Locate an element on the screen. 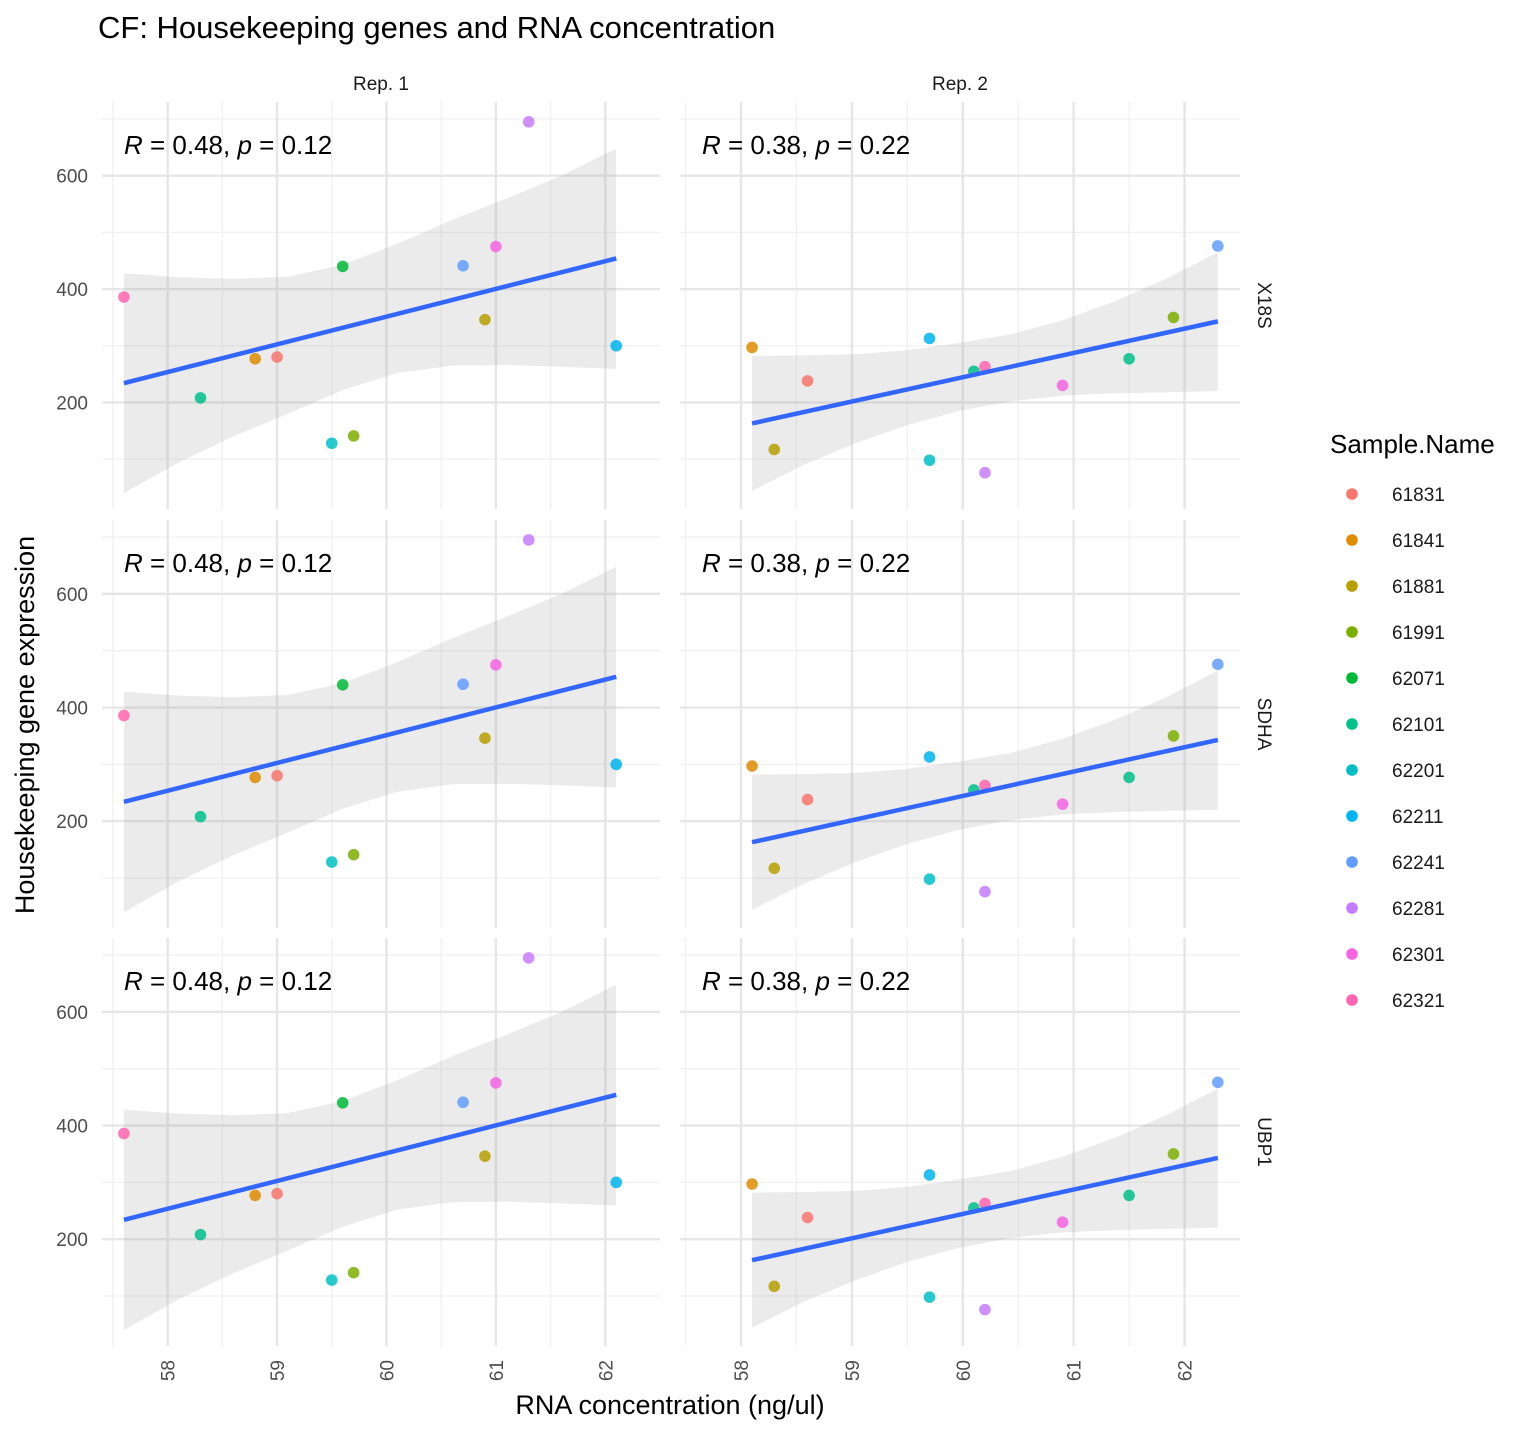 This screenshot has height=1430, width=1530. x-axis-title: RNA concentration (ng/ul) is located at coordinates (669, 1405).